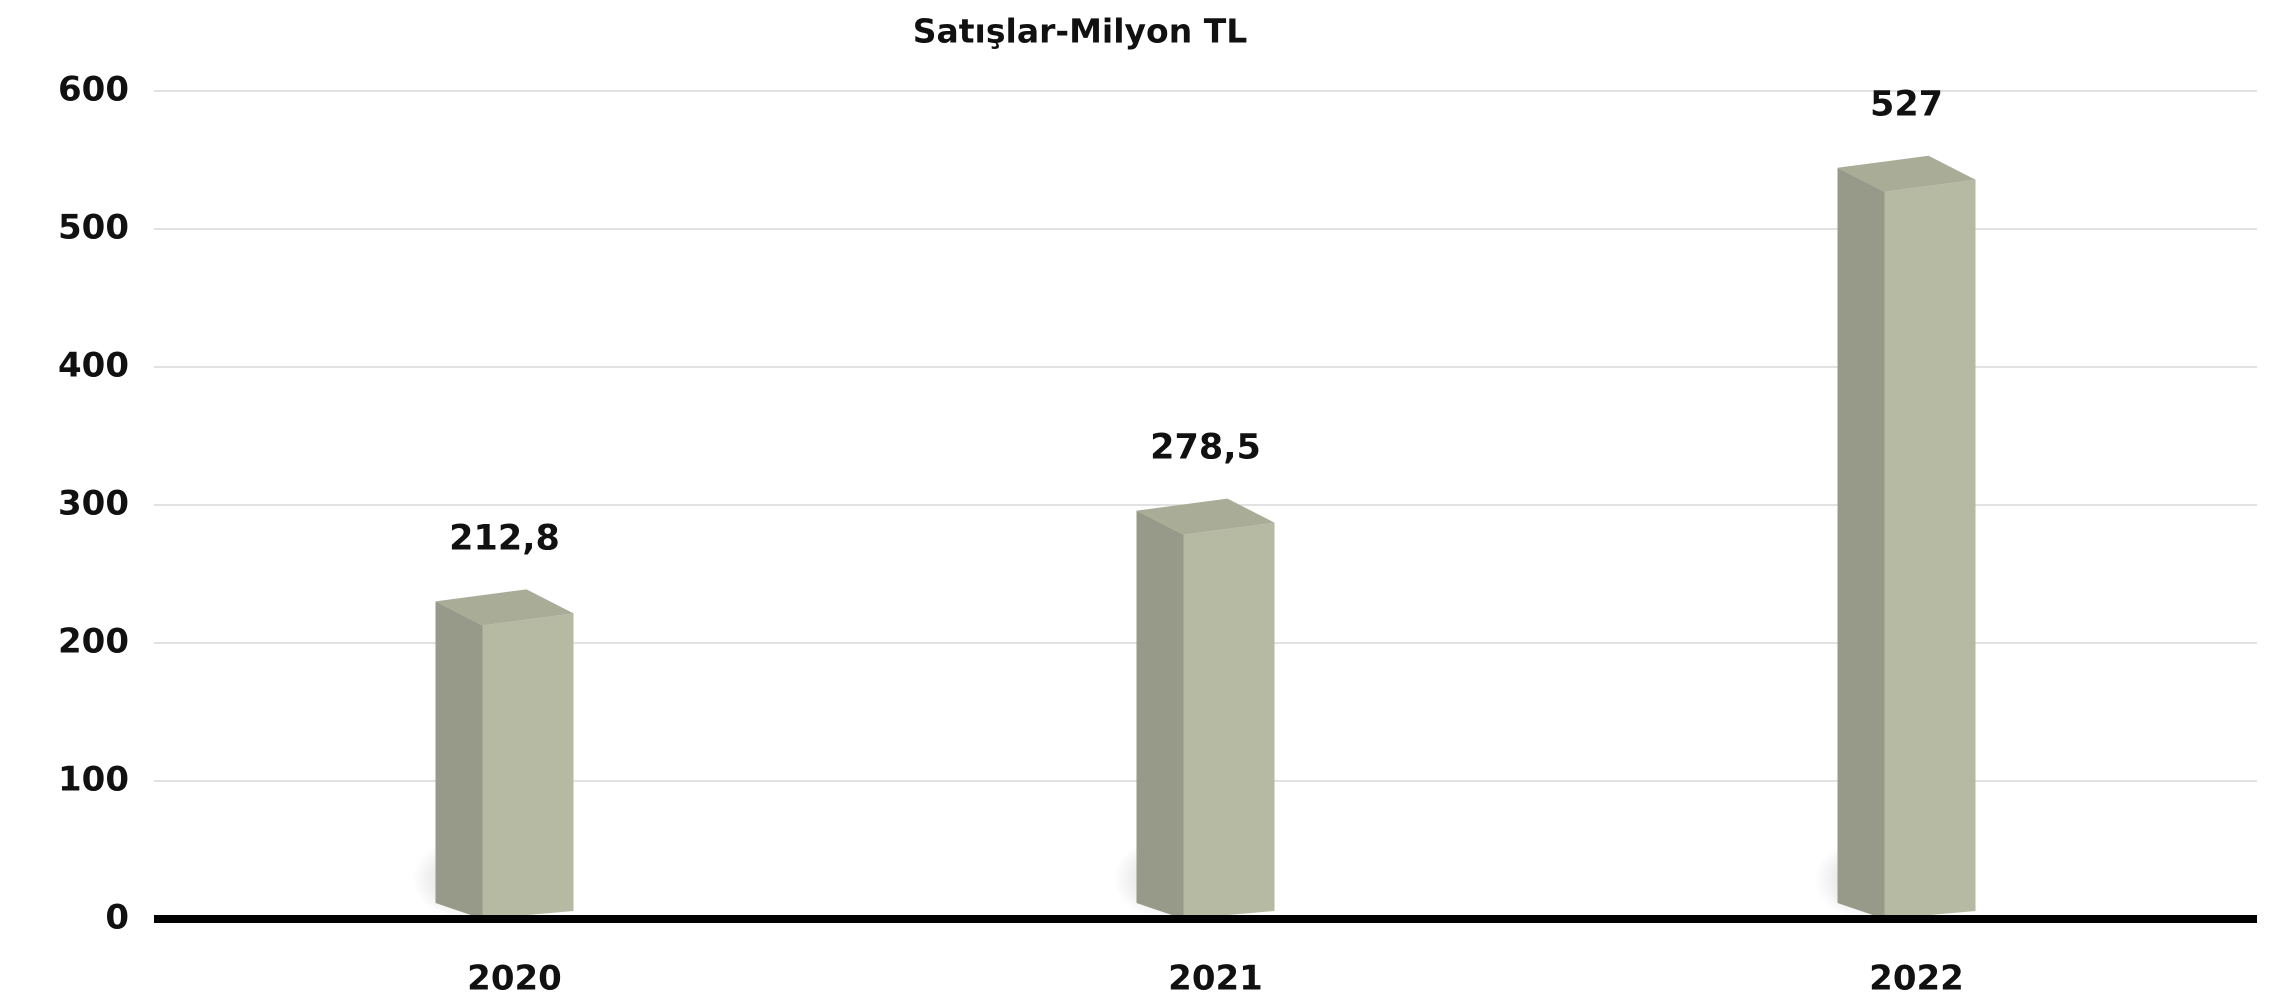  I want to click on value-label: 278,5, so click(1205, 448).